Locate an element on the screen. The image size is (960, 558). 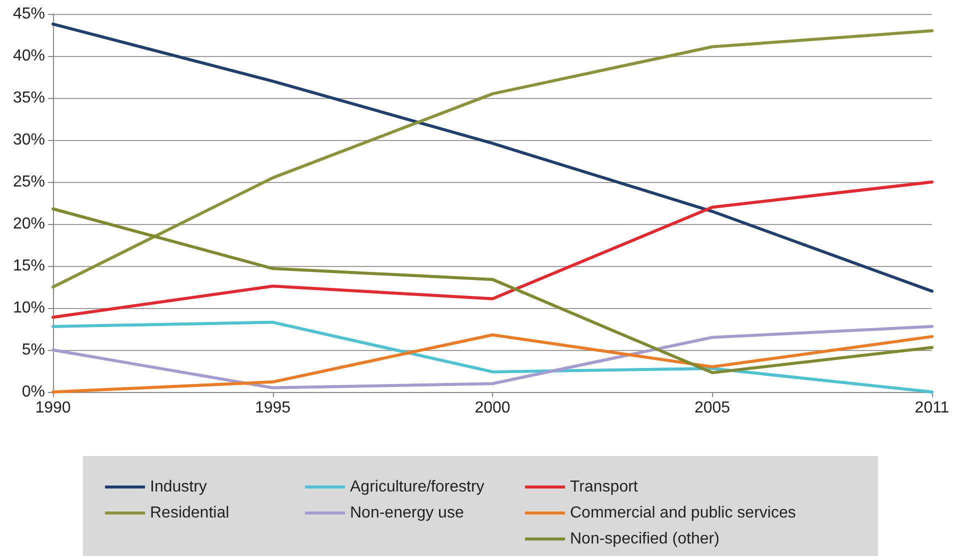
x-tick-label: 1990 is located at coordinates (53, 408).